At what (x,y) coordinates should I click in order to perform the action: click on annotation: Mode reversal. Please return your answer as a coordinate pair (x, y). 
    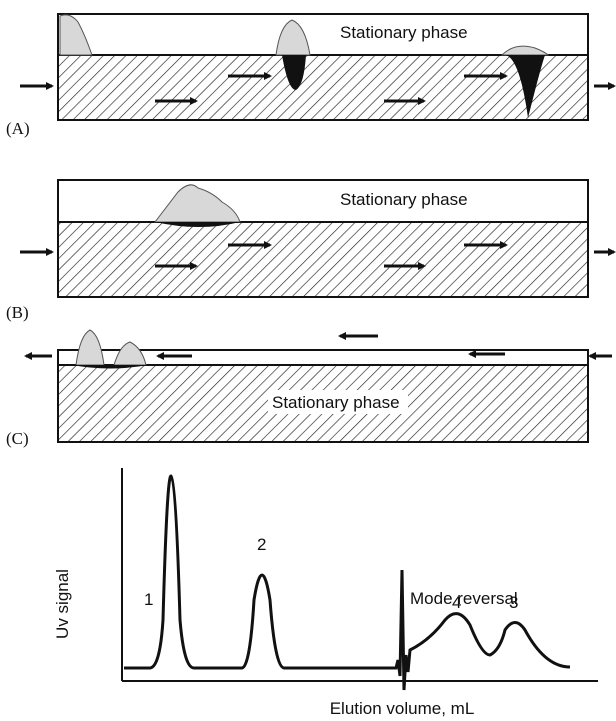
    Looking at the image, I should click on (464, 598).